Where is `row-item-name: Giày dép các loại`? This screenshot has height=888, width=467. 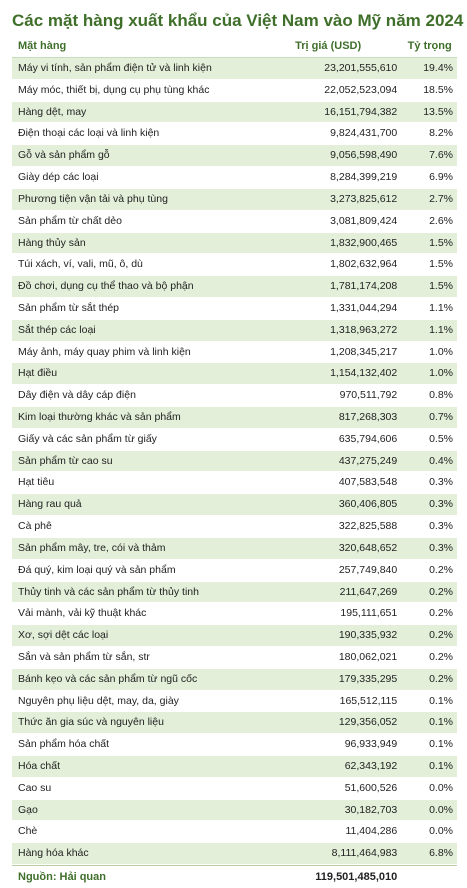 row-item-name: Giày dép các loại is located at coordinates (58, 177).